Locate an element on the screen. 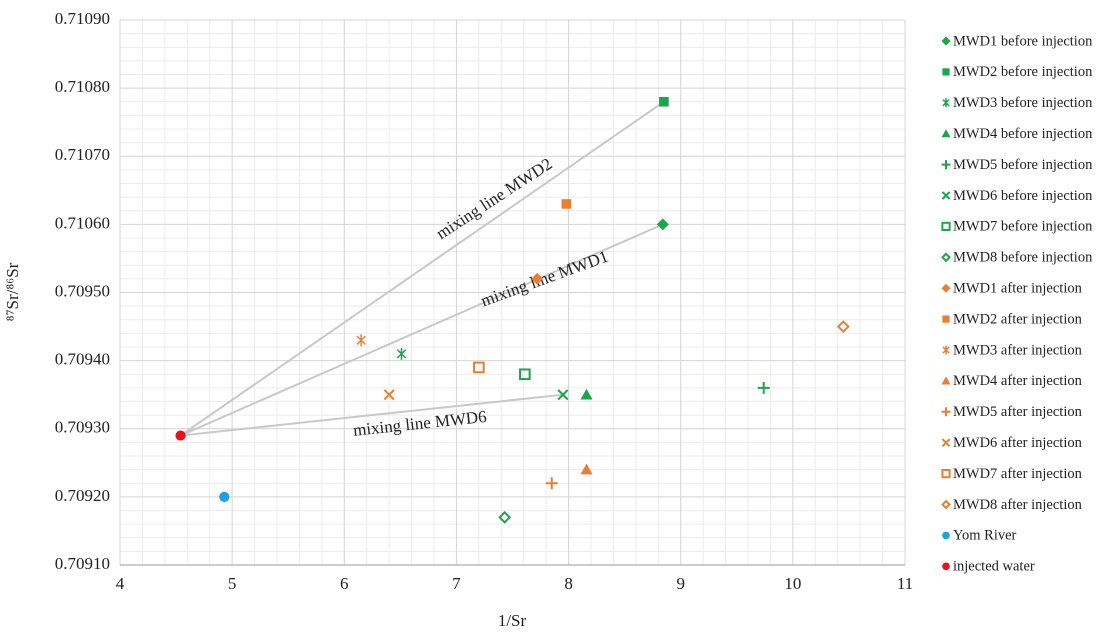  x-tick-label: 8 is located at coordinates (568, 583).